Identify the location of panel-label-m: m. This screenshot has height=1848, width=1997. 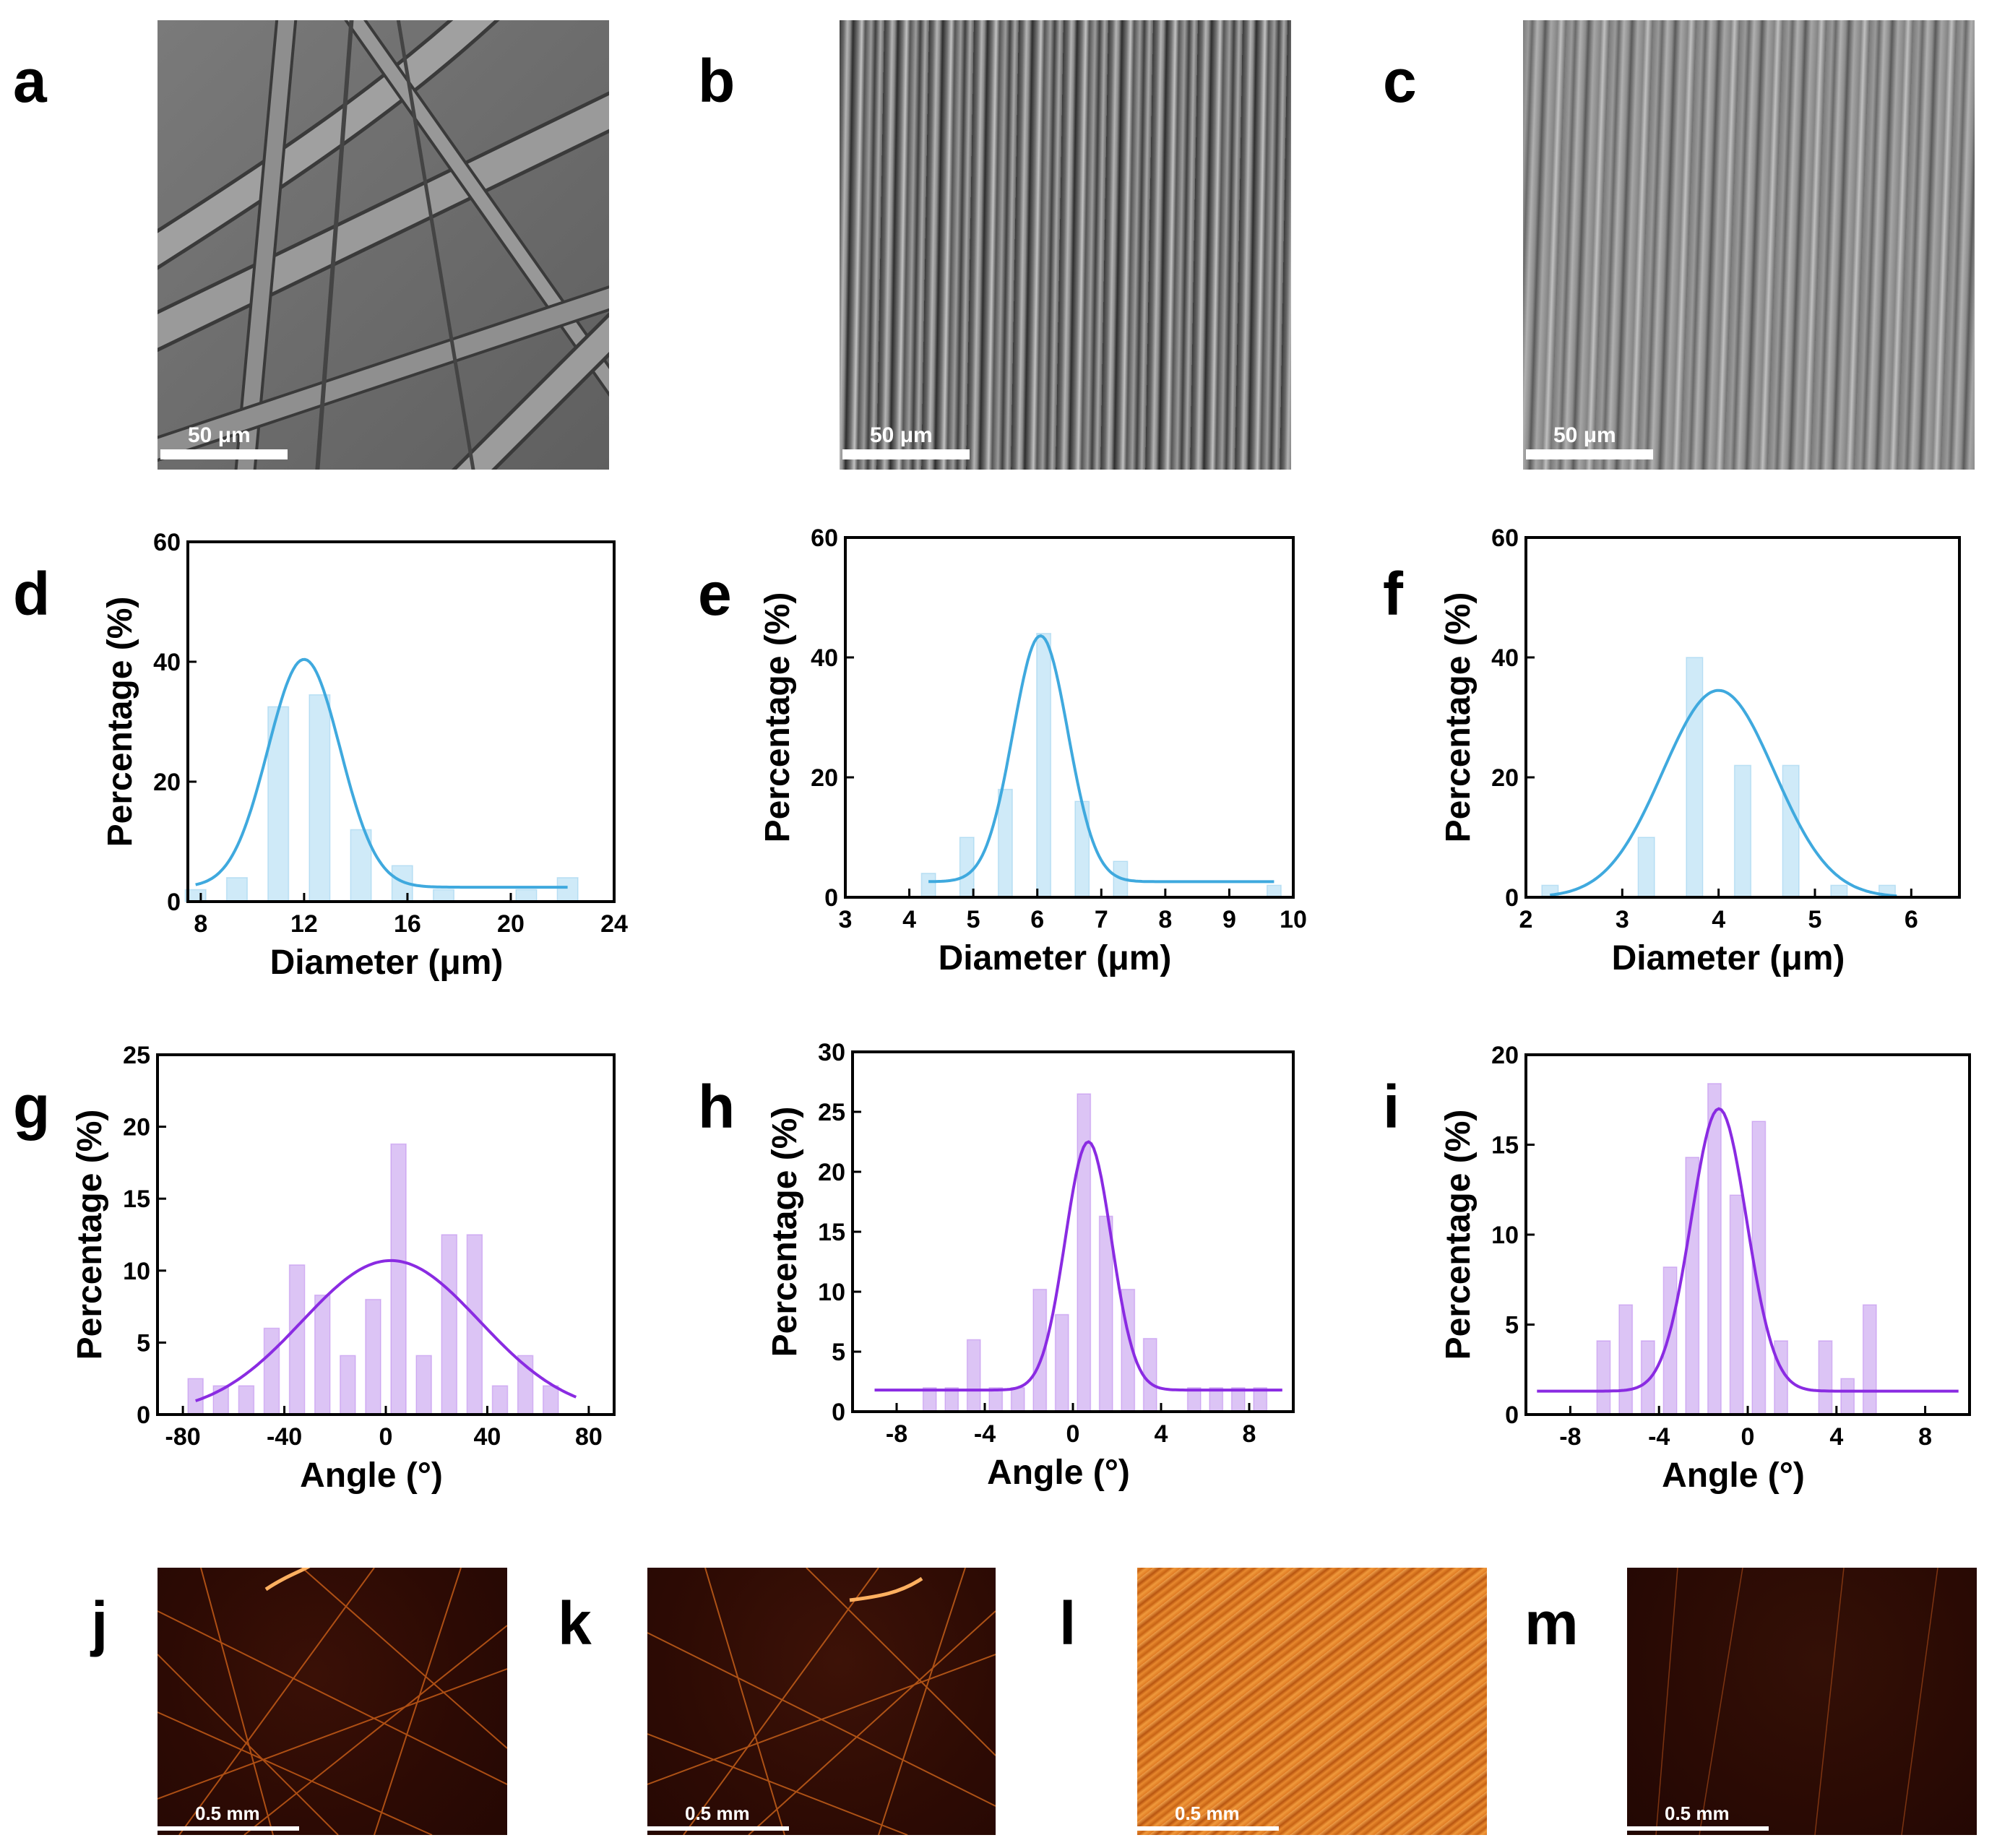
(1552, 1623).